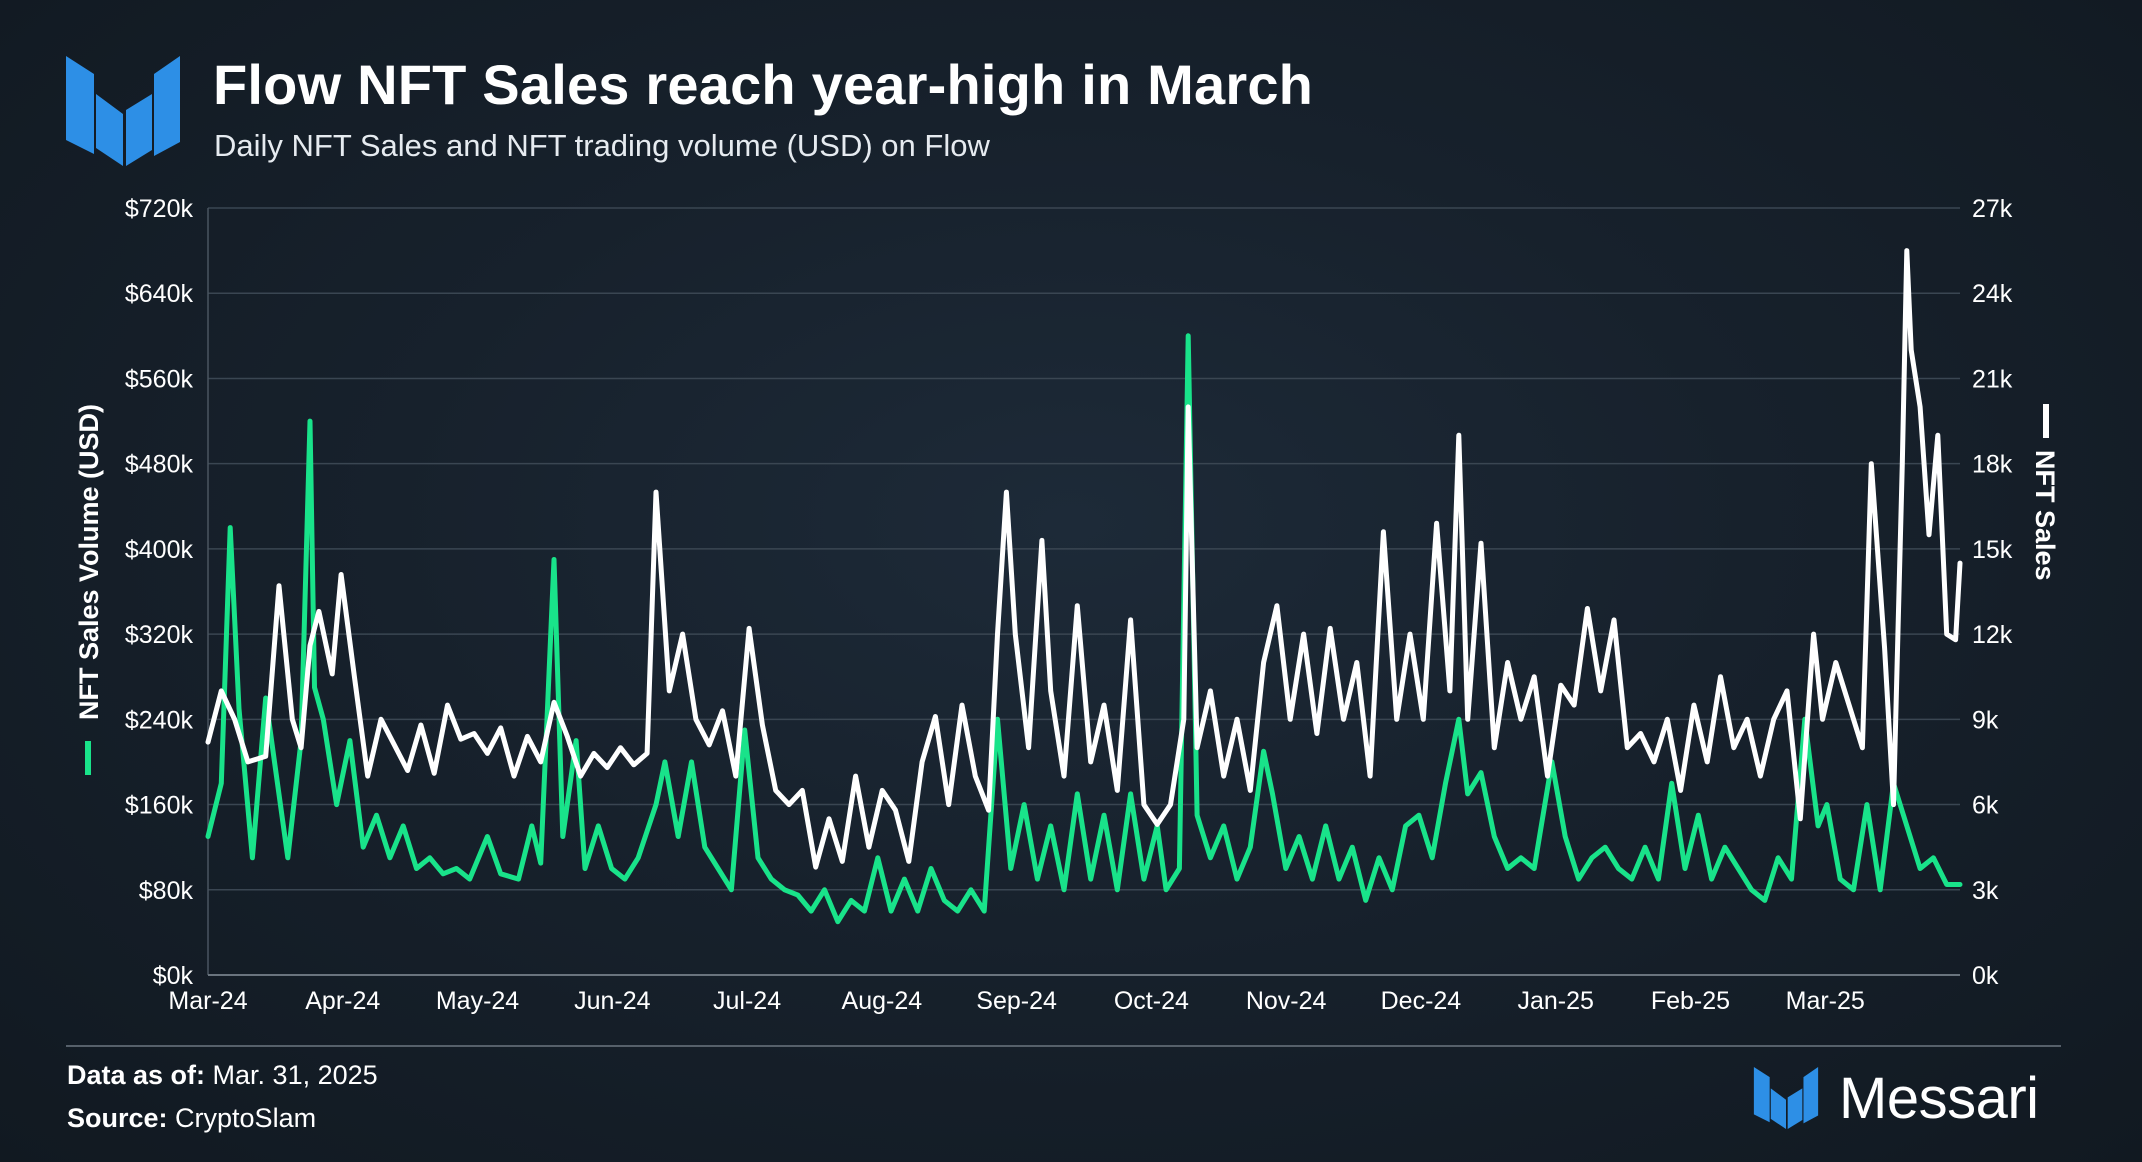  What do you see at coordinates (1985, 720) in the screenshot?
I see `right-tick-label: 9k` at bounding box center [1985, 720].